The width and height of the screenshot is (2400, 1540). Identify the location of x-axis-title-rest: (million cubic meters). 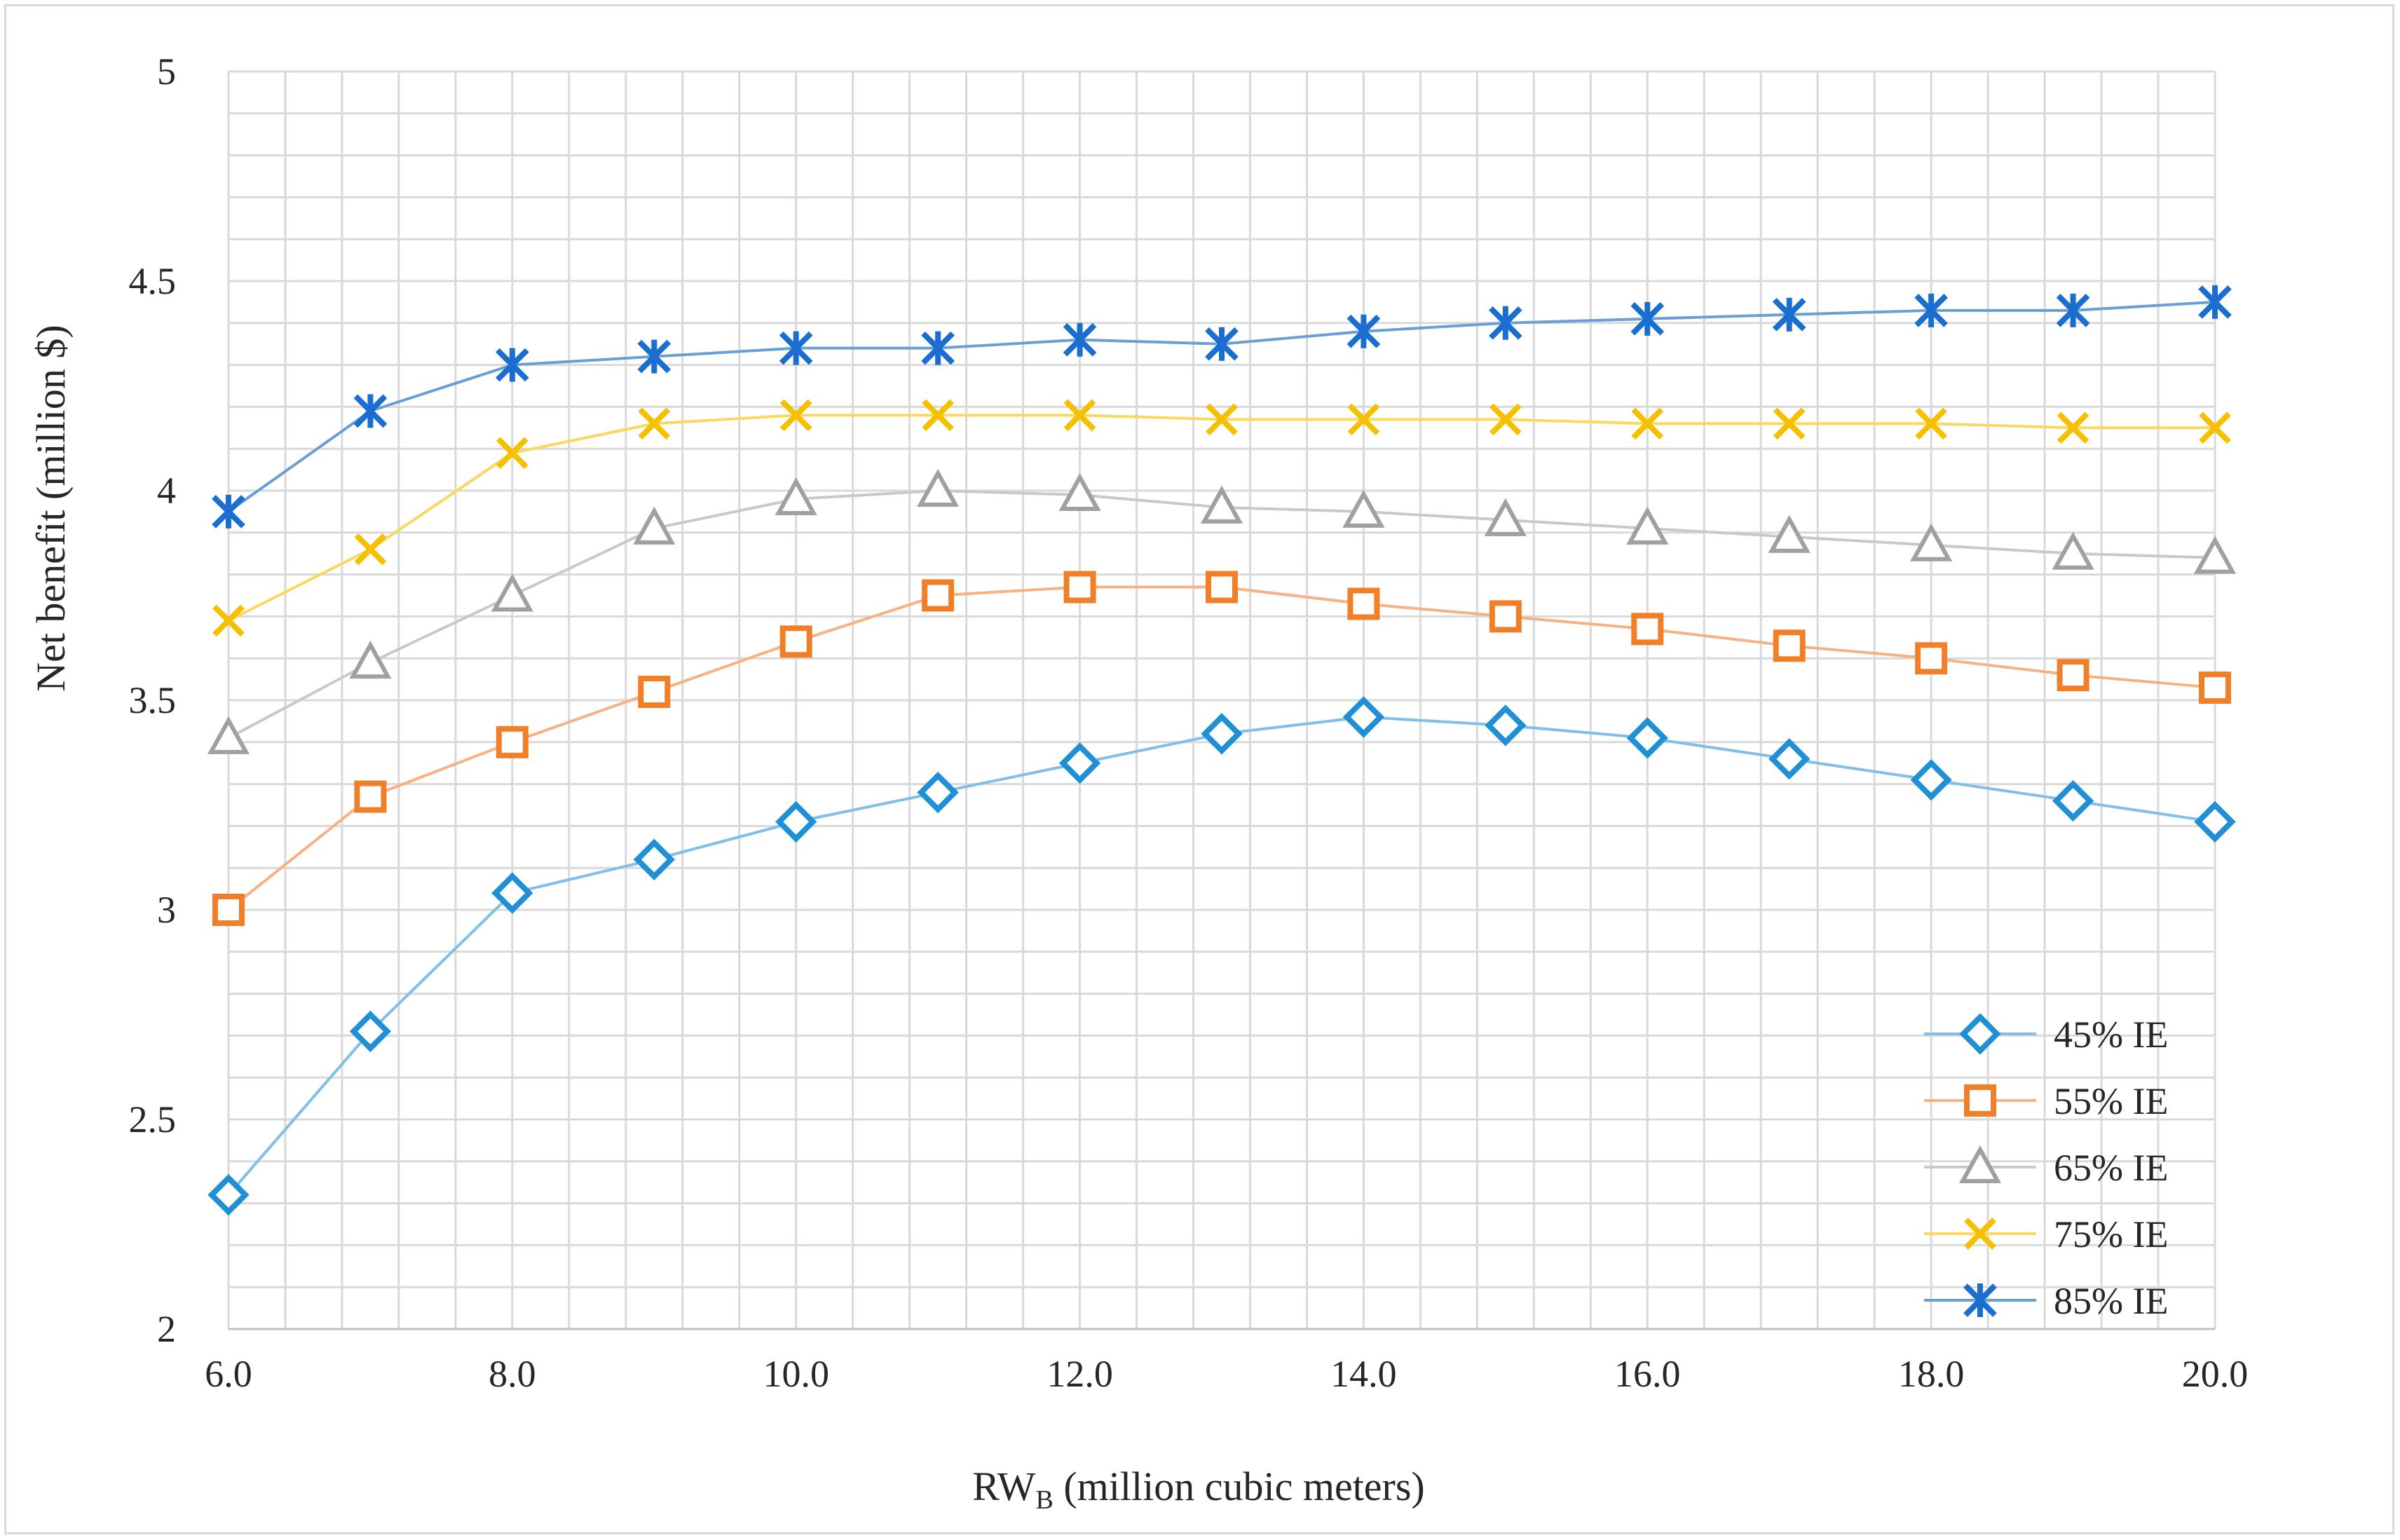
(1239, 1487).